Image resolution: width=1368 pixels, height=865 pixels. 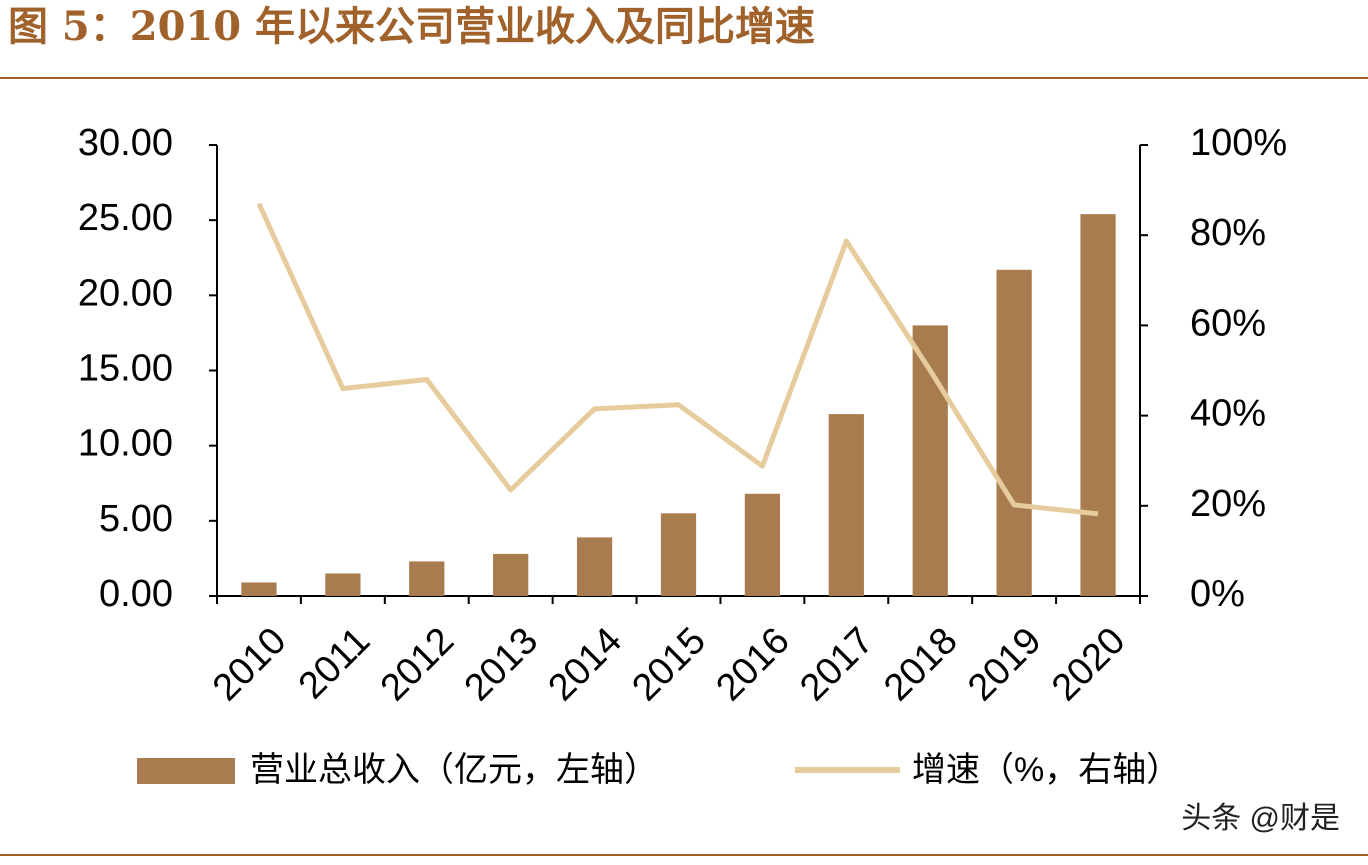 What do you see at coordinates (1228, 323) in the screenshot?
I see `y2-tick-label: 60%` at bounding box center [1228, 323].